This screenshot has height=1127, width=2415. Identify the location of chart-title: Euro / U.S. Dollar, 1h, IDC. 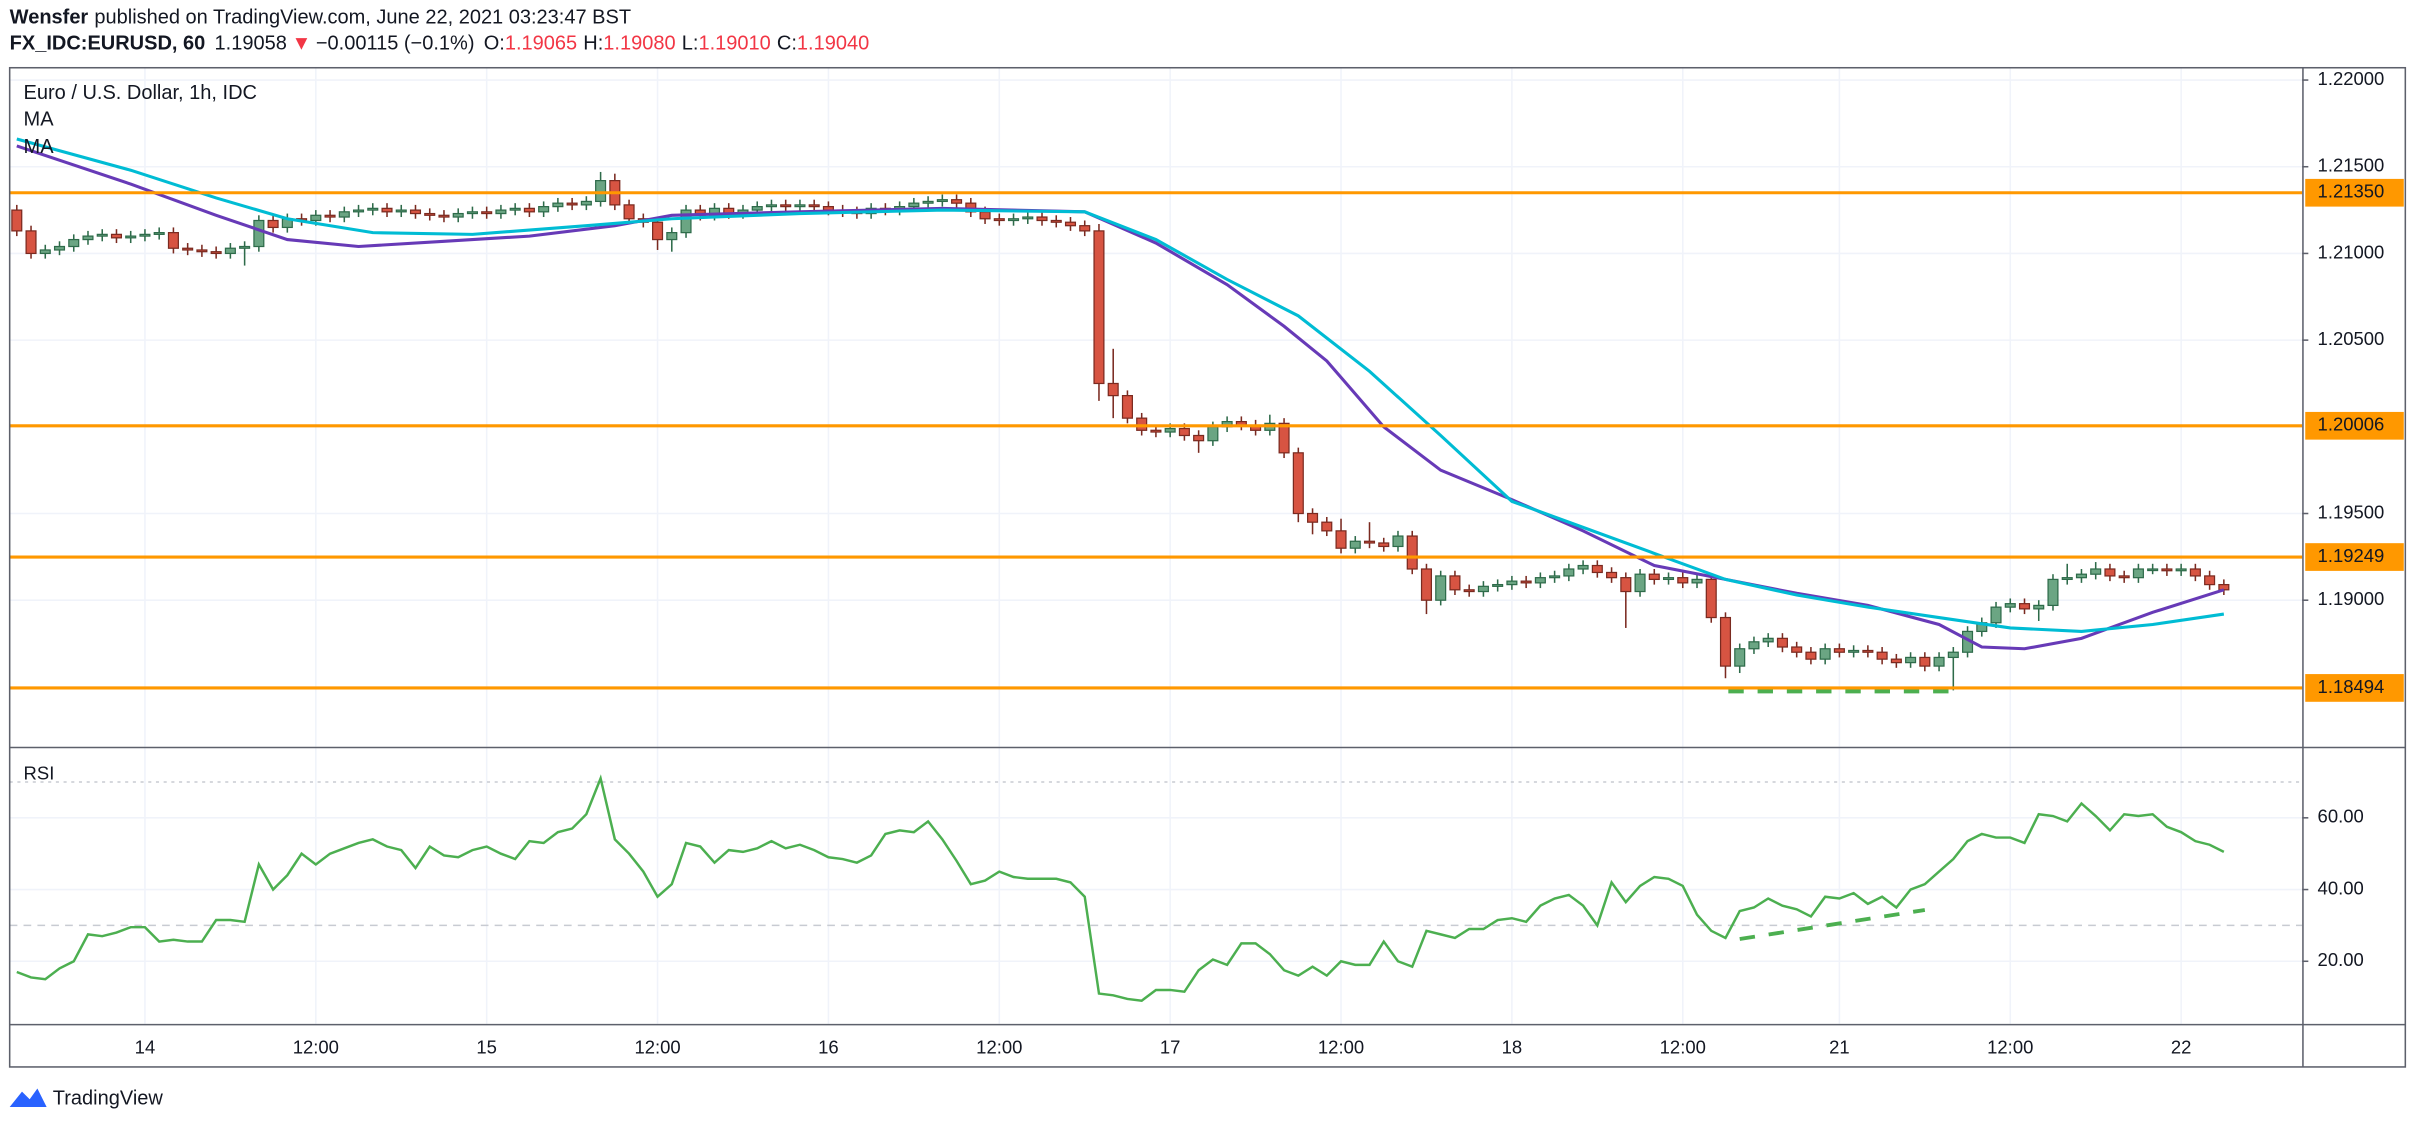
(140, 93).